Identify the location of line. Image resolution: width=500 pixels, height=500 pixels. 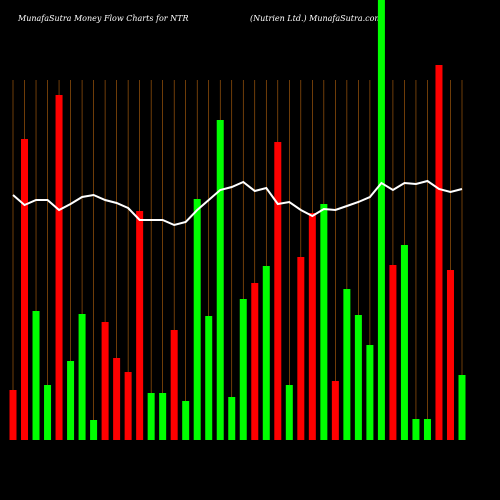
(237, 203).